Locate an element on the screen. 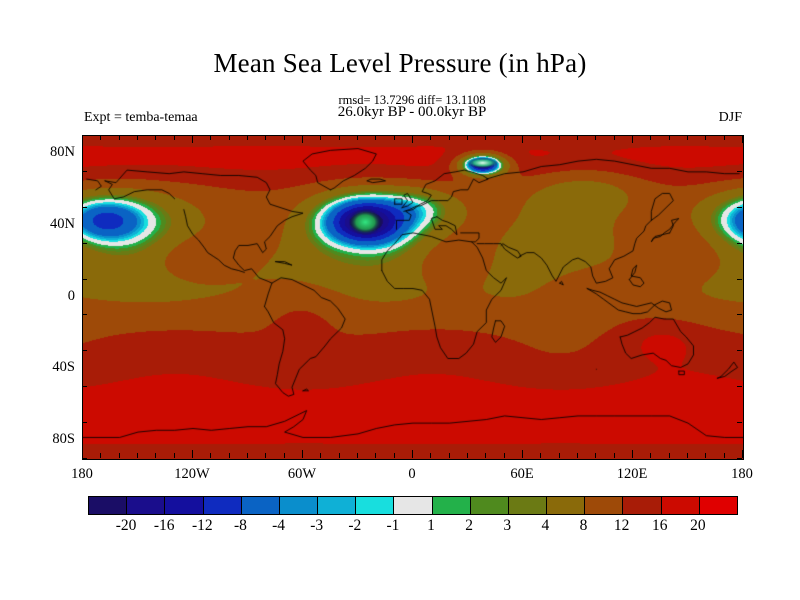 This screenshot has width=800, height=600. colorbar-tick-label: 2 is located at coordinates (469, 525).